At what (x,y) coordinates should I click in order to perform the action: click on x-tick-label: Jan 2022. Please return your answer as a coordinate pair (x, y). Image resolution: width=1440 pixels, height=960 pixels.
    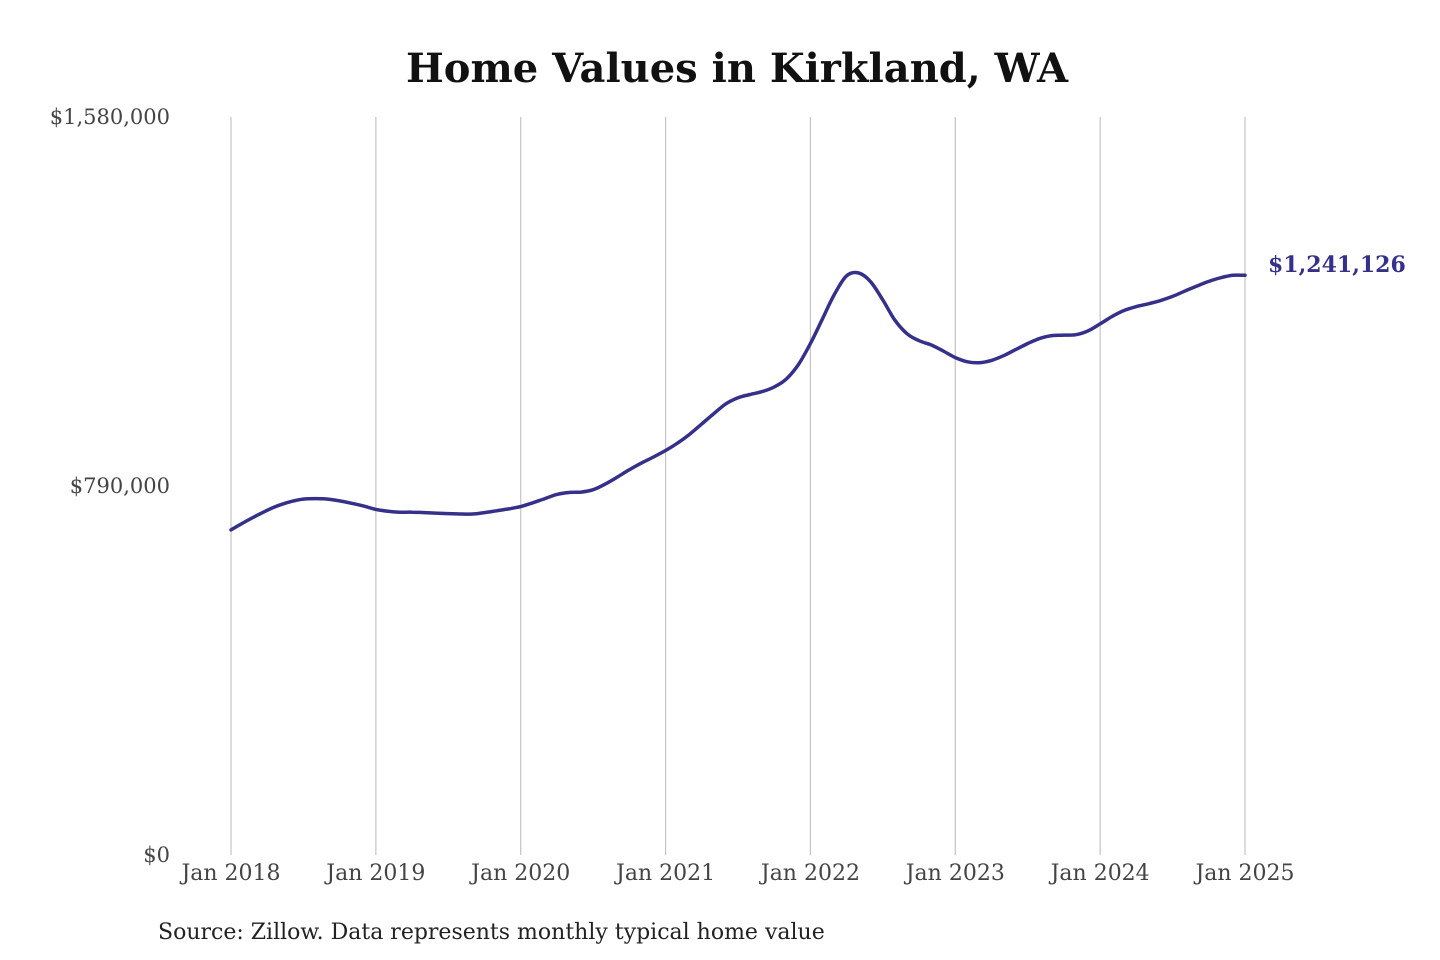
    Looking at the image, I should click on (809, 873).